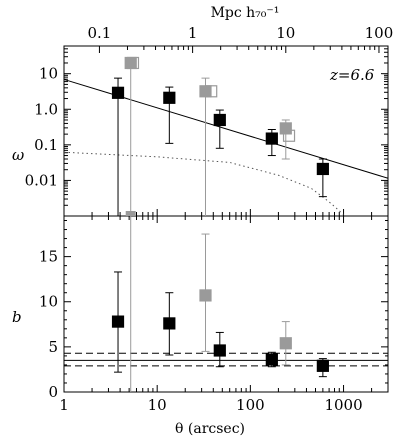  I want to click on bottom-y-axis-label: b, so click(17, 317).